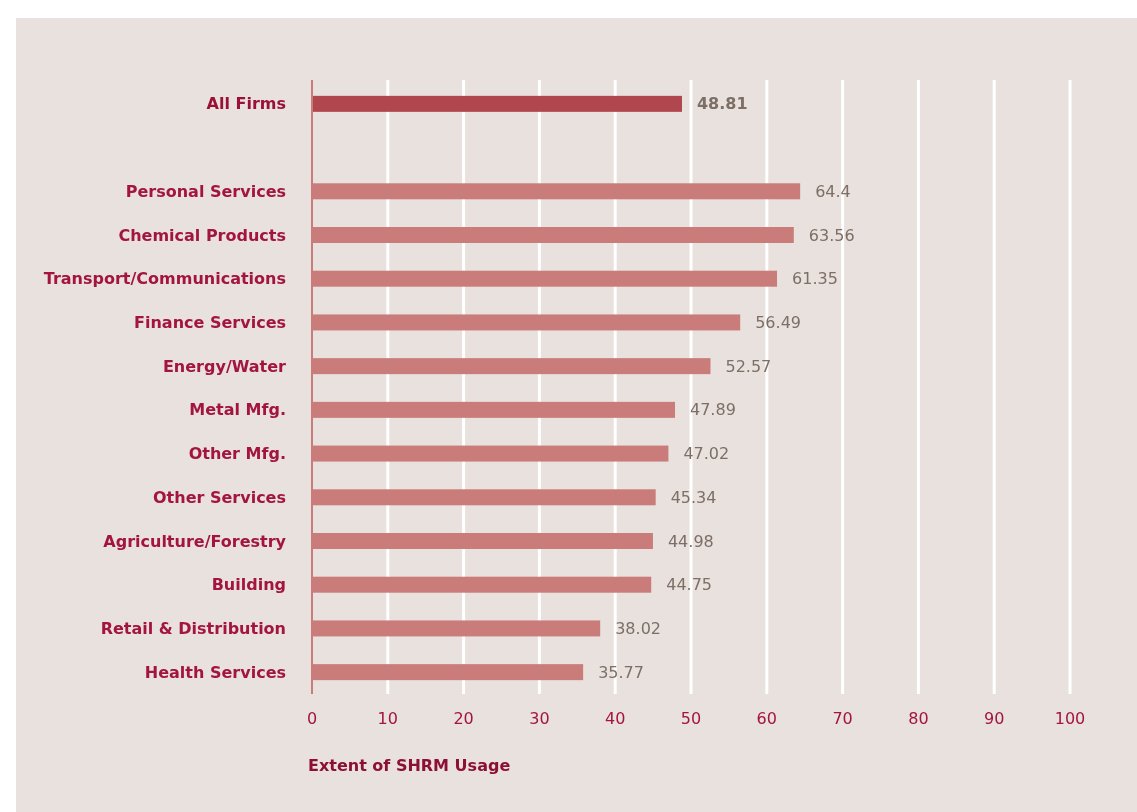 This screenshot has height=812, width=1137. What do you see at coordinates (237, 410) in the screenshot?
I see `y-tick-label: Metal Mfg.` at bounding box center [237, 410].